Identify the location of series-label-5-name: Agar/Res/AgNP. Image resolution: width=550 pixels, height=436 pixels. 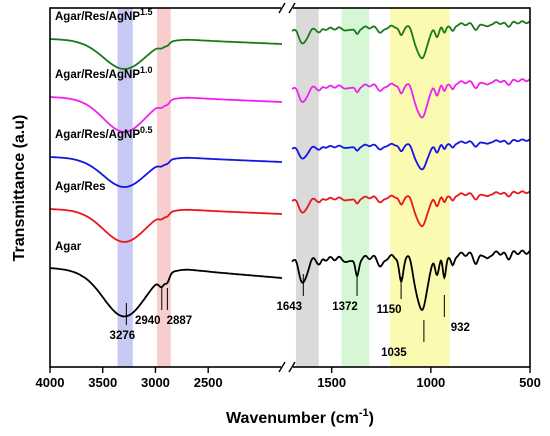
(97, 17).